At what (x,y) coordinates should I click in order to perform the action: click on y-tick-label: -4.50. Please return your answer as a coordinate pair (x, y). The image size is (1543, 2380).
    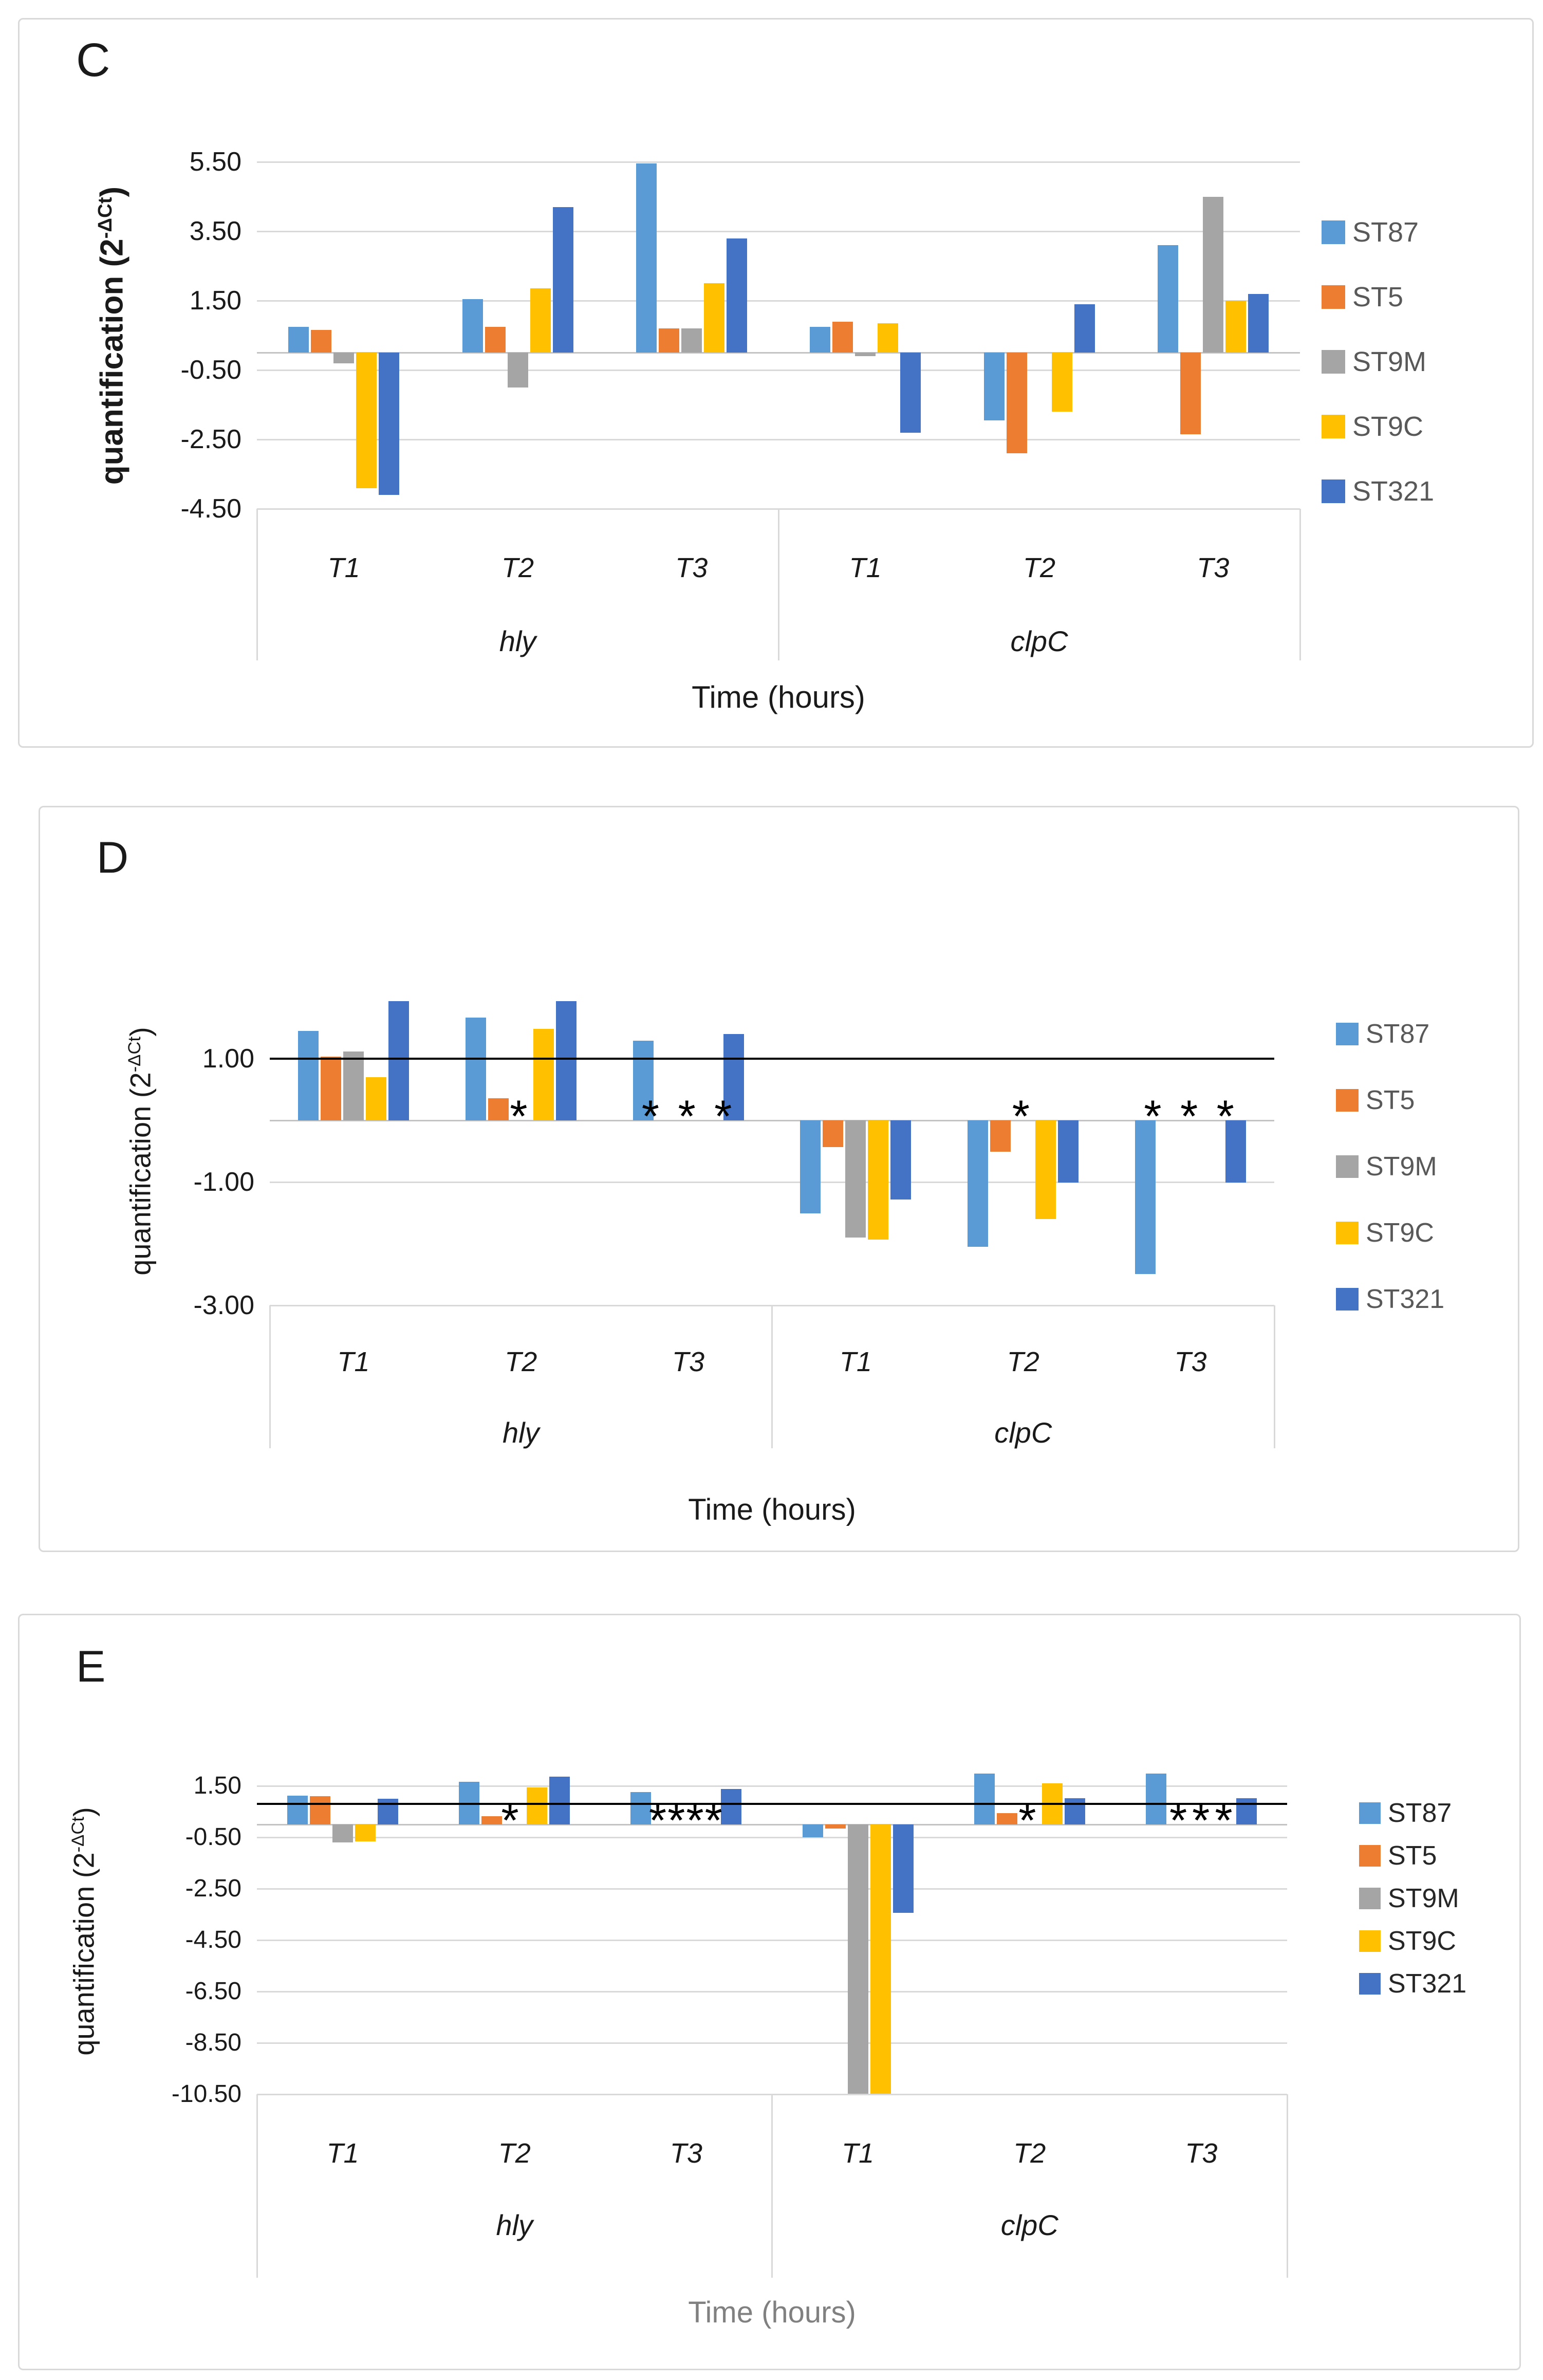
    Looking at the image, I should click on (210, 509).